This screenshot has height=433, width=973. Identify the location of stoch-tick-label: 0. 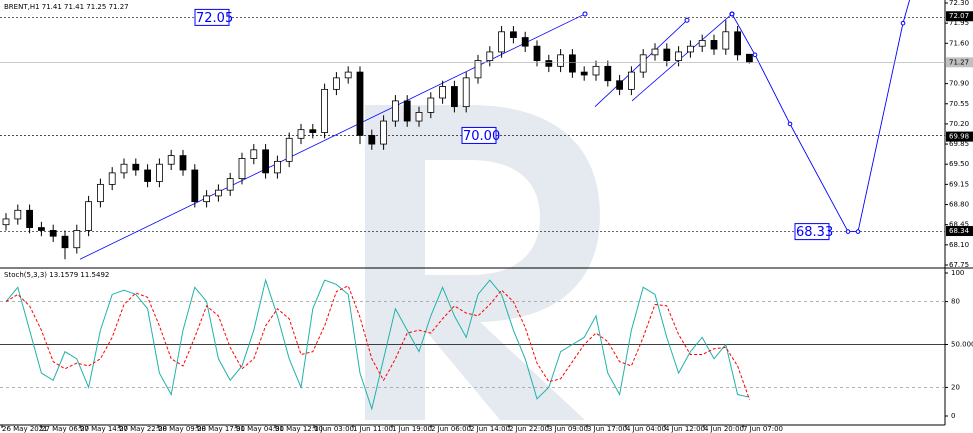
(953, 416).